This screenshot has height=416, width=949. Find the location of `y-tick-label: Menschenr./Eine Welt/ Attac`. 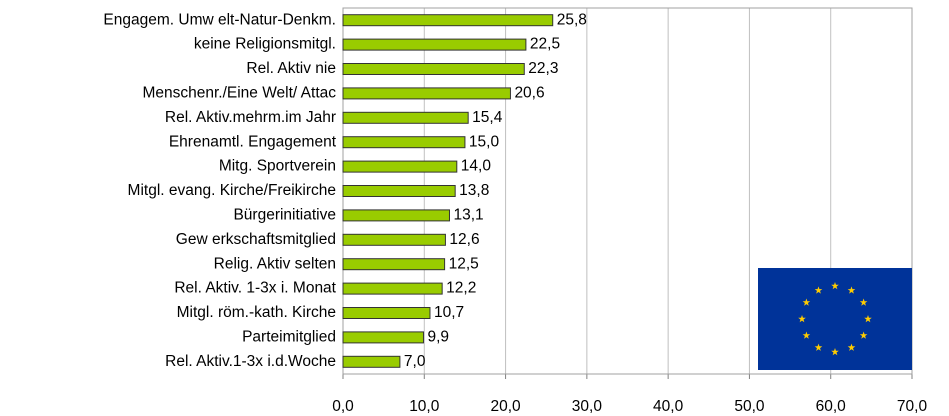

y-tick-label: Menschenr./Eine Welt/ Attac is located at coordinates (239, 92).